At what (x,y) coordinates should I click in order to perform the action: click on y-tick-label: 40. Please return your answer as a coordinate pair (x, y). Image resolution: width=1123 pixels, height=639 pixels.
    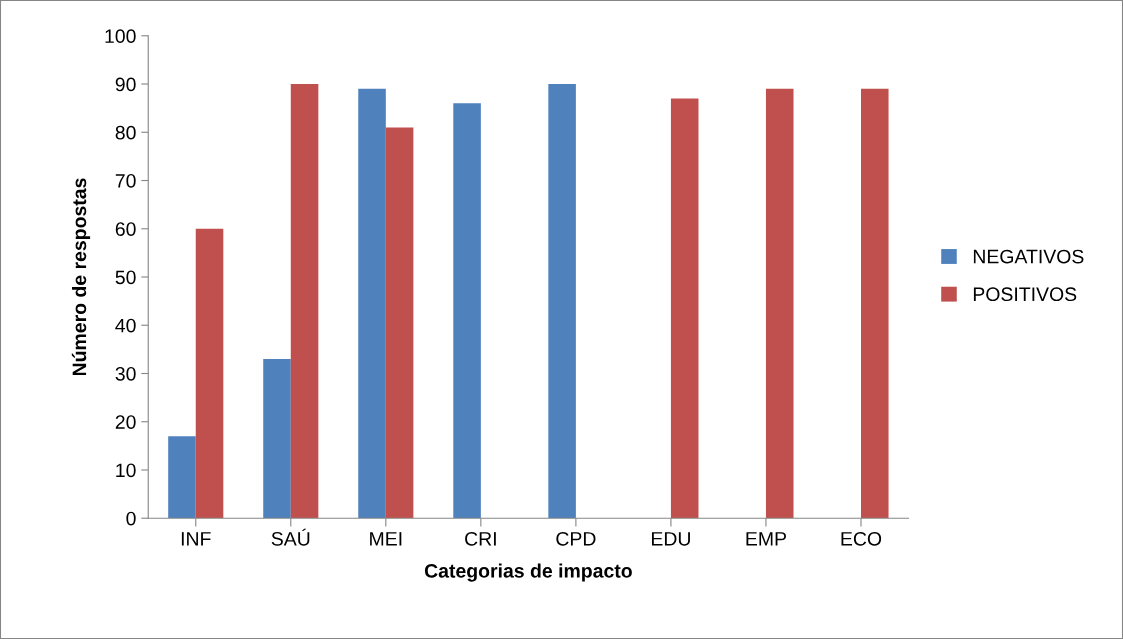
    Looking at the image, I should click on (125, 325).